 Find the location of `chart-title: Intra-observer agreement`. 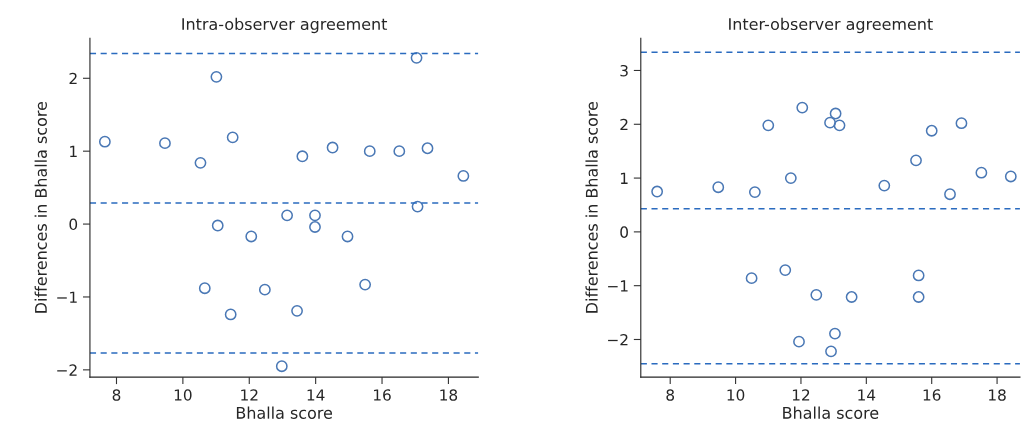

chart-title: Intra-observer agreement is located at coordinates (285, 25).